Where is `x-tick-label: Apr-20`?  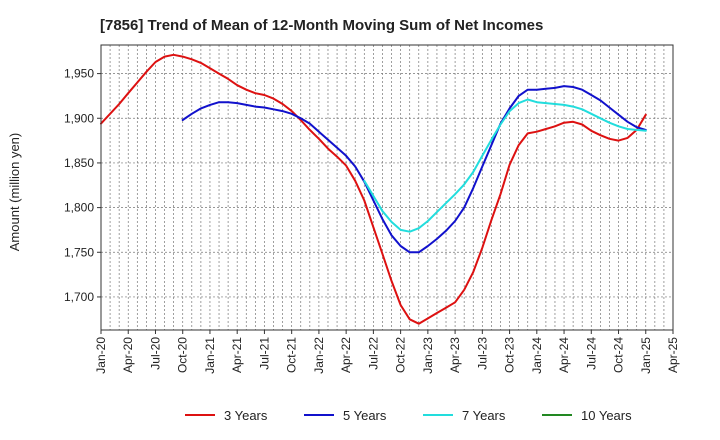
x-tick-label: Apr-20 is located at coordinates (128, 355).